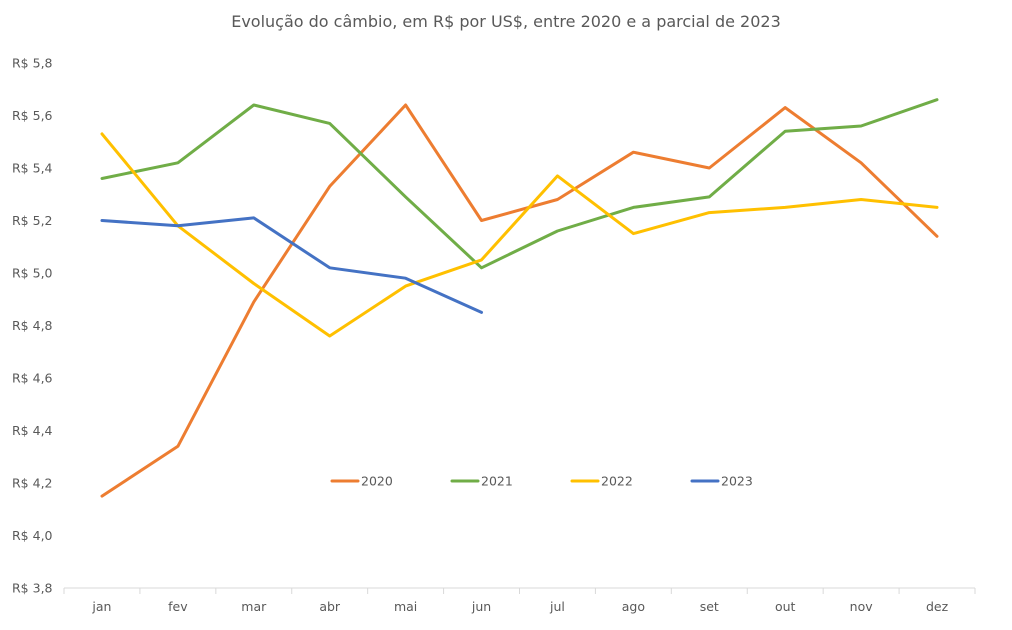 Image resolution: width=1012 pixels, height=630 pixels. I want to click on x-tick-label: jun, so click(481, 606).